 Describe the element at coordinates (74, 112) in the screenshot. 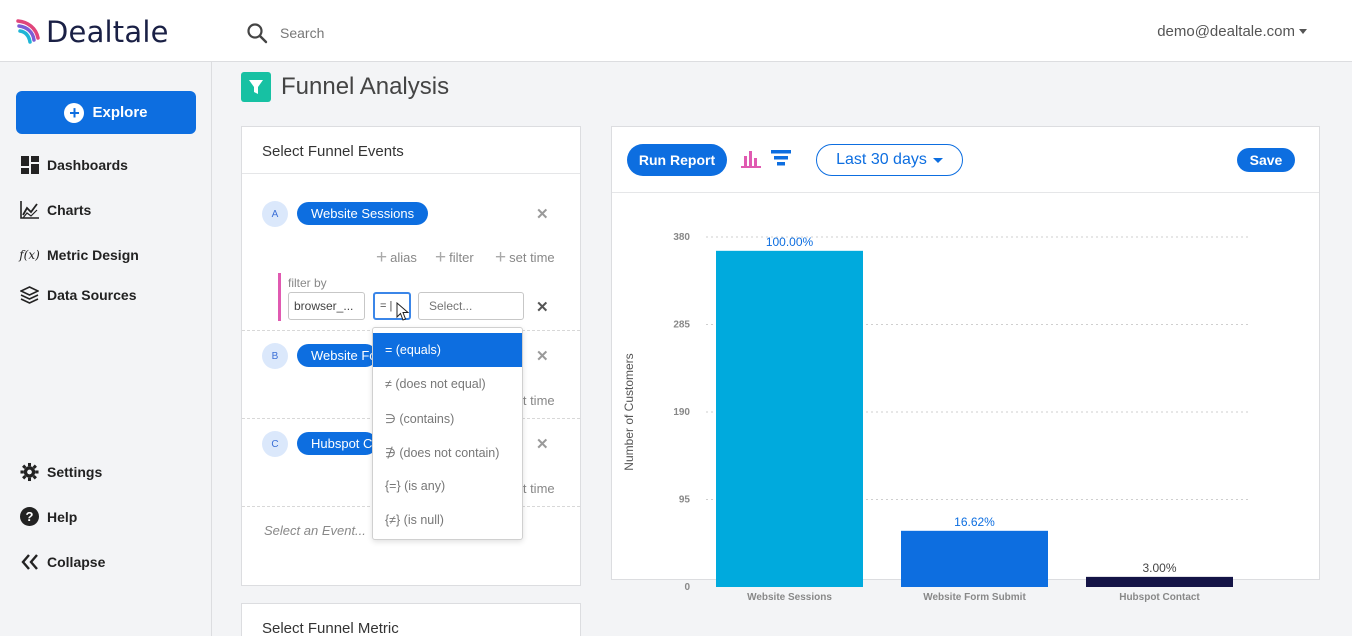

I see `plus-circle-icon: +` at that location.